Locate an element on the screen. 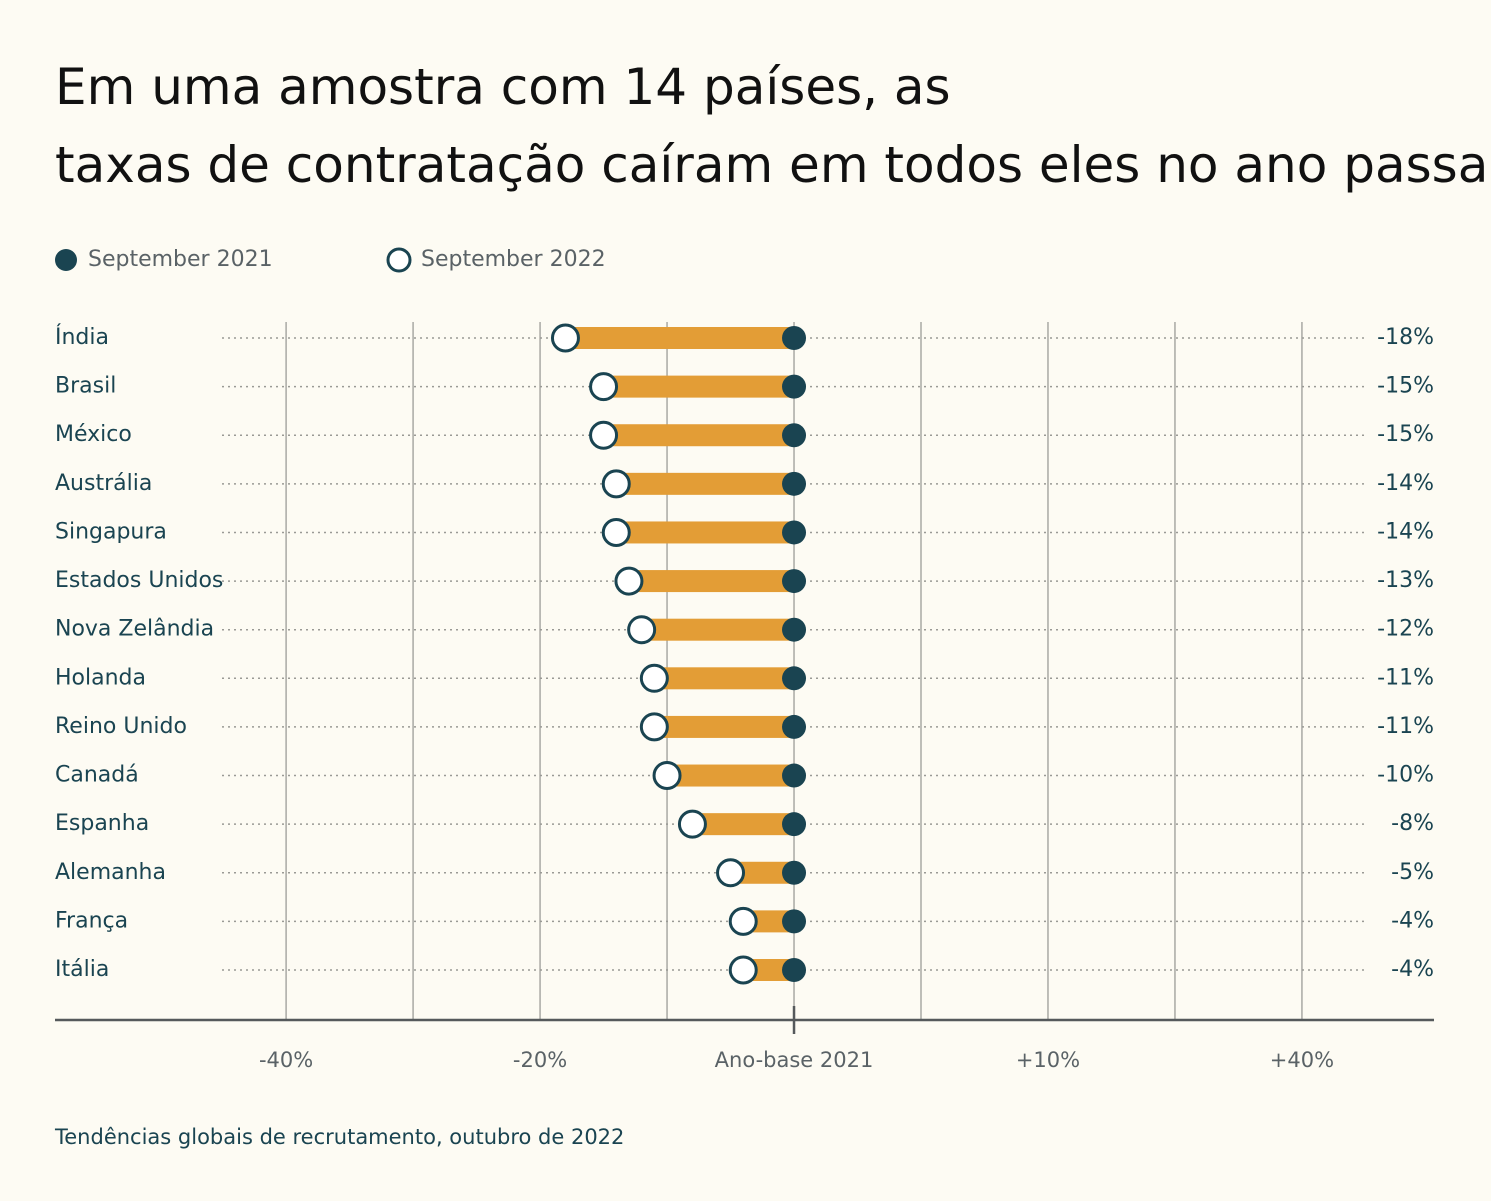  x-tick-label: +10% is located at coordinates (1048, 1060).